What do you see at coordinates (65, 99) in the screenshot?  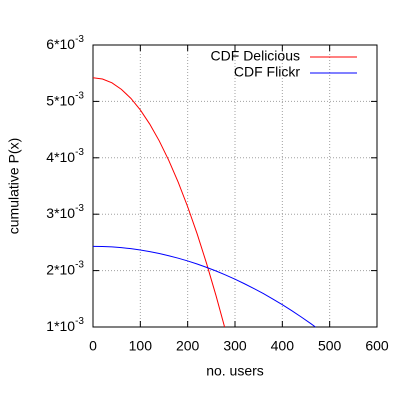 I see `y-tick-label: 5*10-3` at bounding box center [65, 99].